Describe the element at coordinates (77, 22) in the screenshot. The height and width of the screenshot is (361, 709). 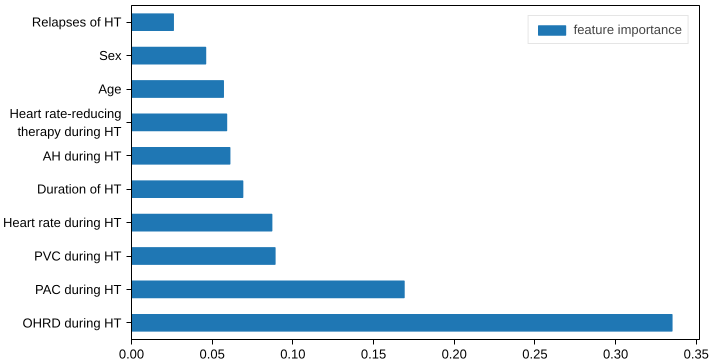
I see `y-tick-label: Relapses of HT` at that location.